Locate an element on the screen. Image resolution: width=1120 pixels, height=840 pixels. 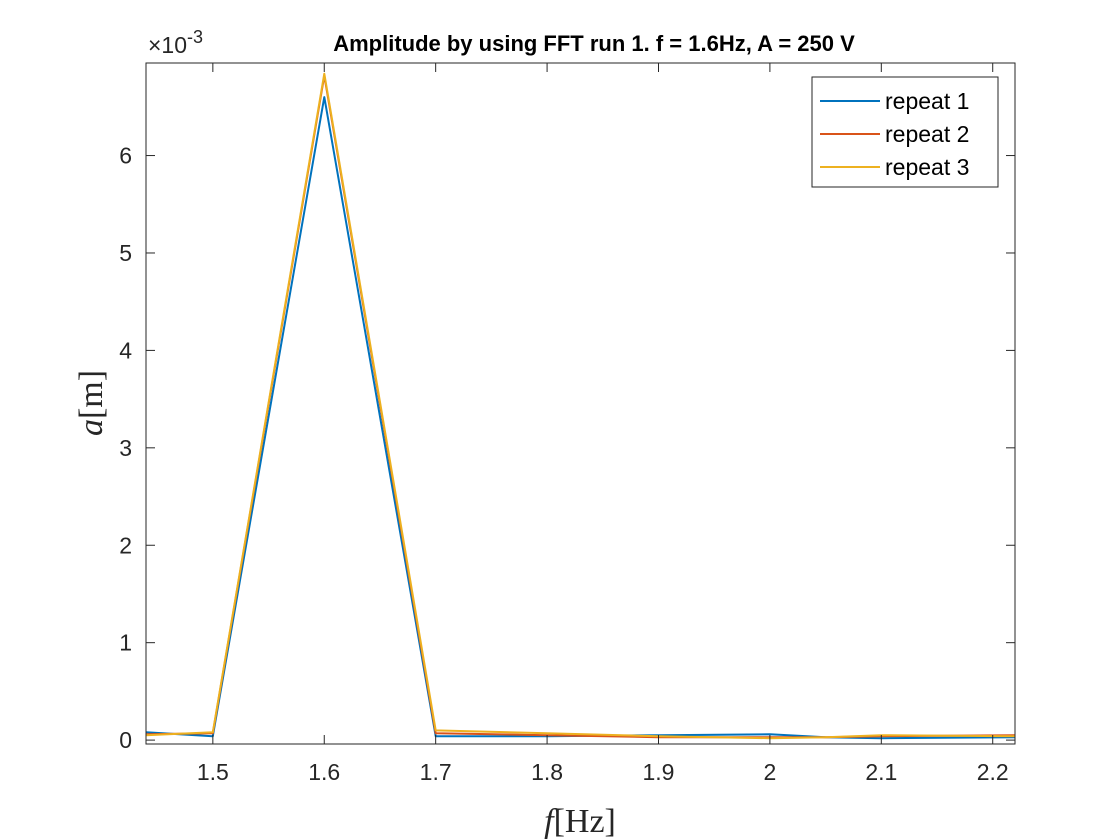
x-tick-label: 2 is located at coordinates (769, 772).